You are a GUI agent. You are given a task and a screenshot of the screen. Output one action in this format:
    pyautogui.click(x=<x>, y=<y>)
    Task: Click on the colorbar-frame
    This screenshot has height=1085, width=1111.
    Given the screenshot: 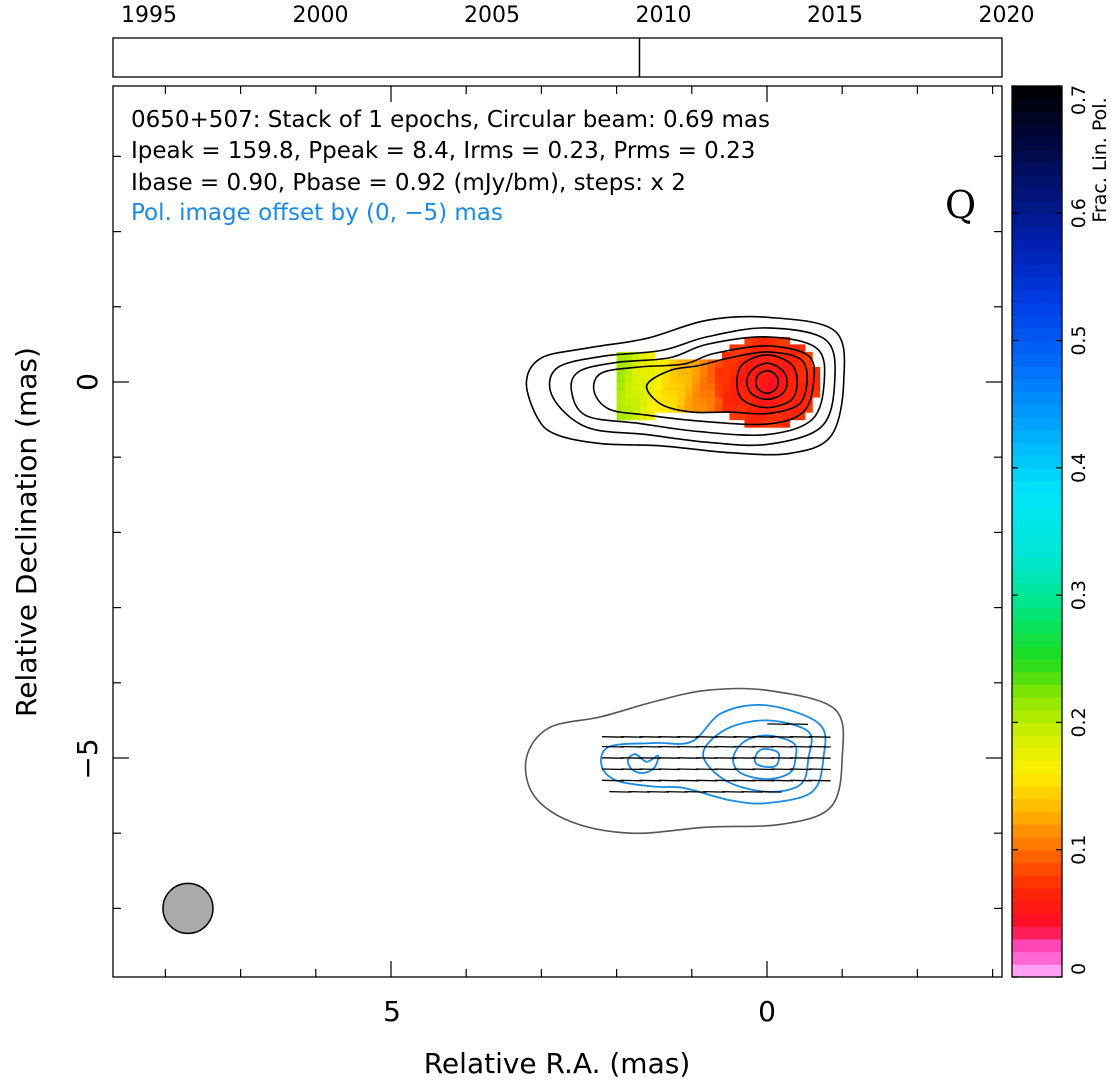 What is the action you would take?
    pyautogui.click(x=1037, y=531)
    